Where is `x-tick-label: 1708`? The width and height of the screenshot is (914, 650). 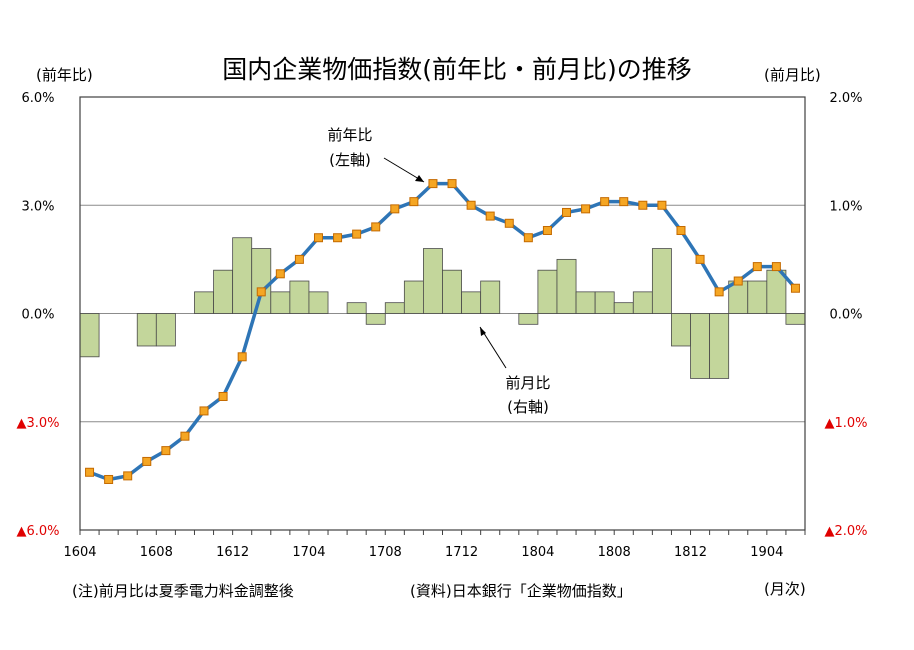
x-tick-label: 1708 is located at coordinates (385, 552).